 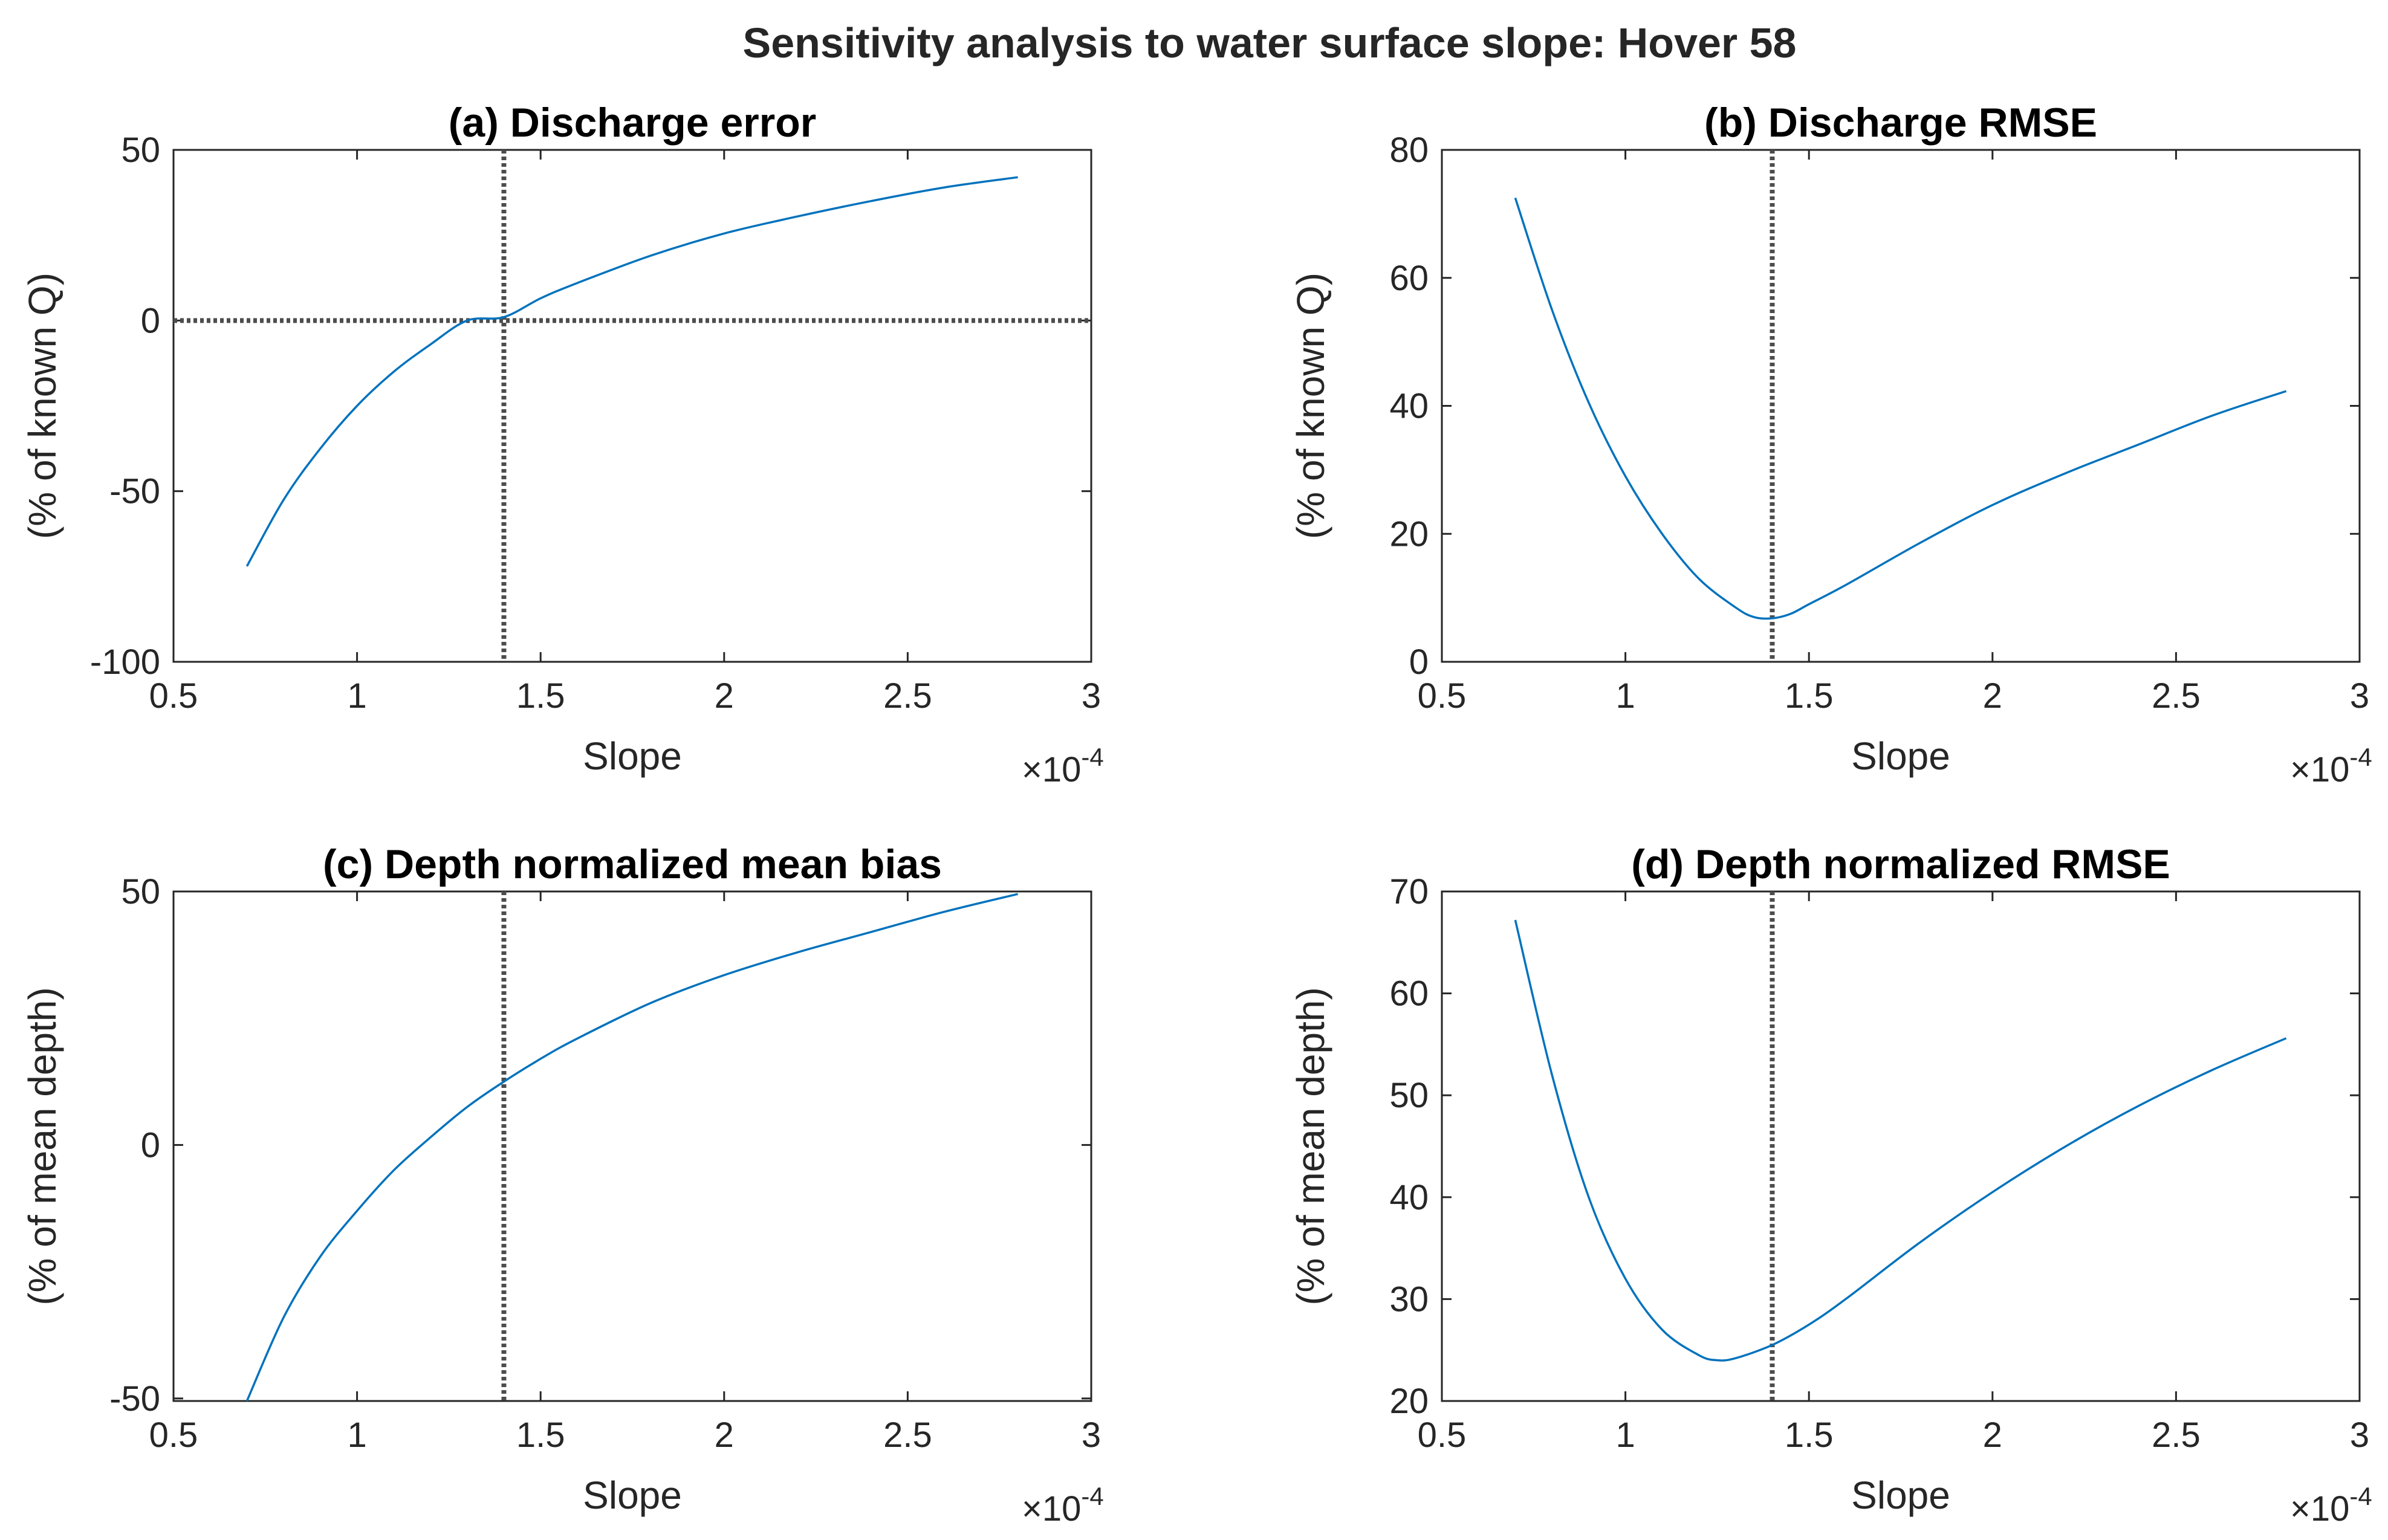 What do you see at coordinates (1409, 891) in the screenshot?
I see `y-tick-label: 70` at bounding box center [1409, 891].